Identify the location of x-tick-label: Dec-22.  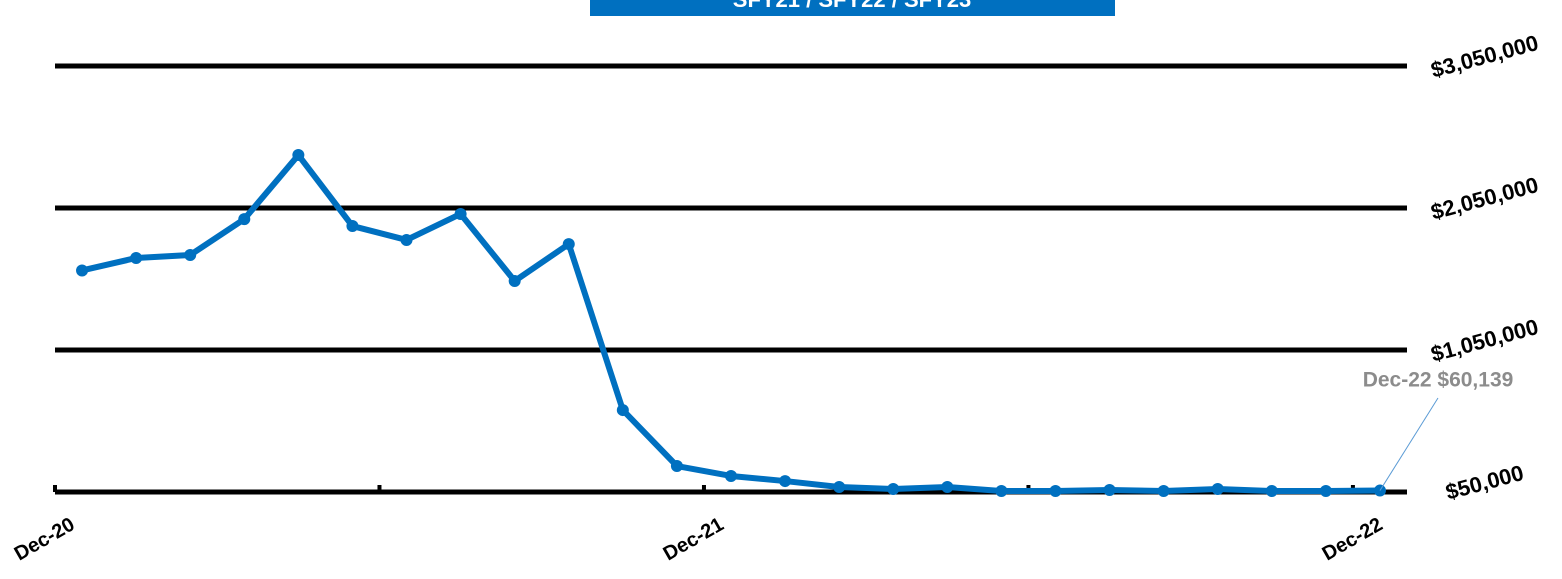
(1353, 539).